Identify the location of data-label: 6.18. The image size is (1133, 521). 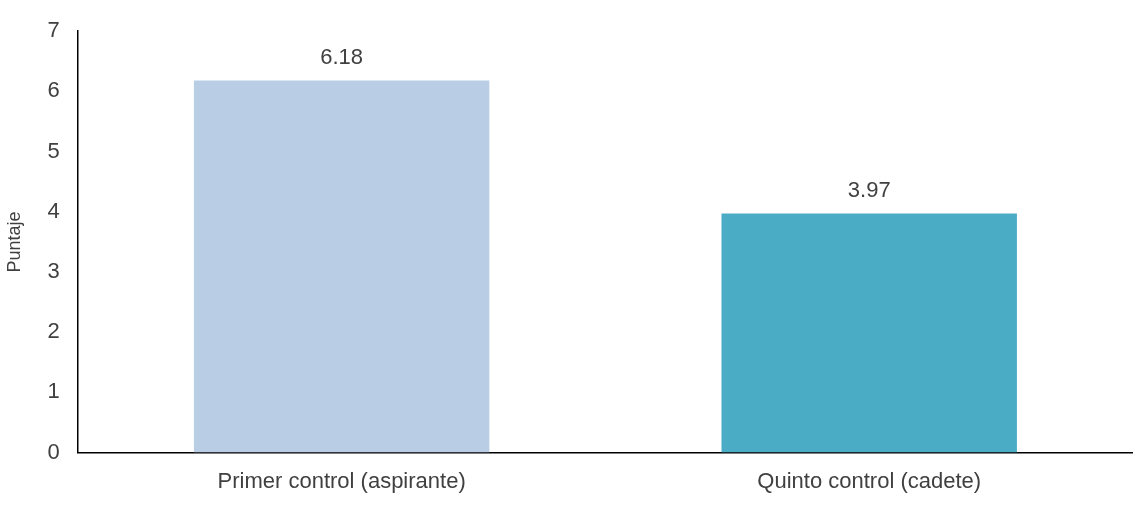
(342, 56).